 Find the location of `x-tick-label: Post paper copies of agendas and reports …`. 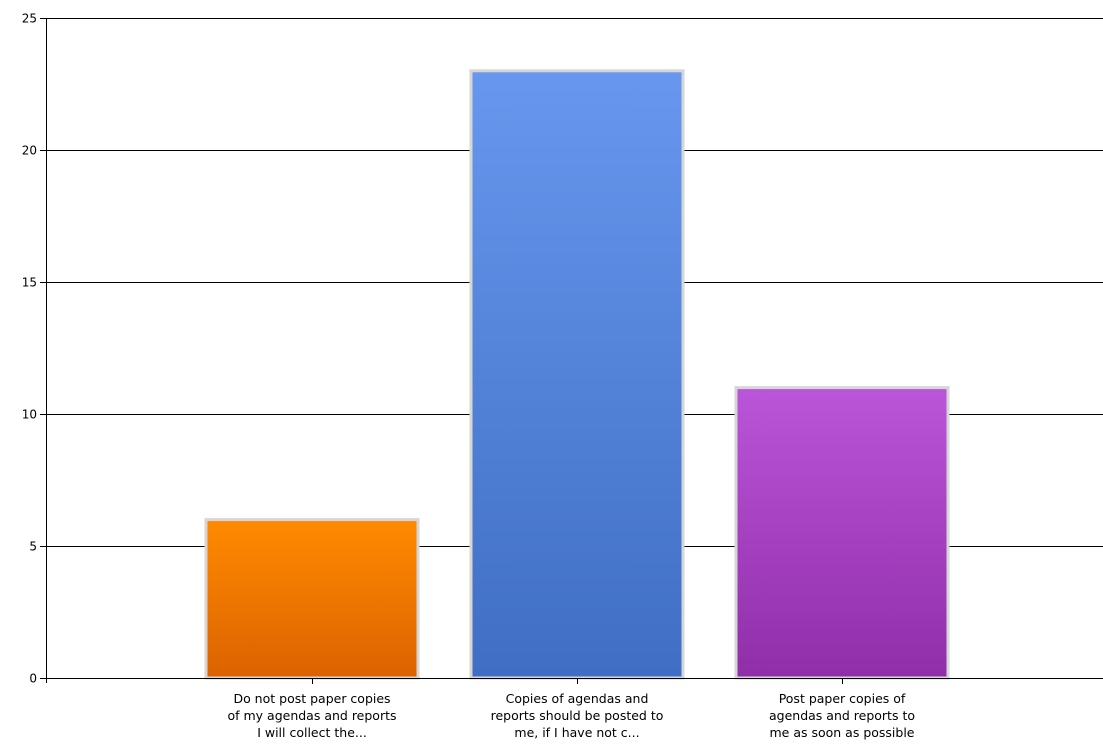

x-tick-label: Post paper copies of agendas and reports … is located at coordinates (842, 715).